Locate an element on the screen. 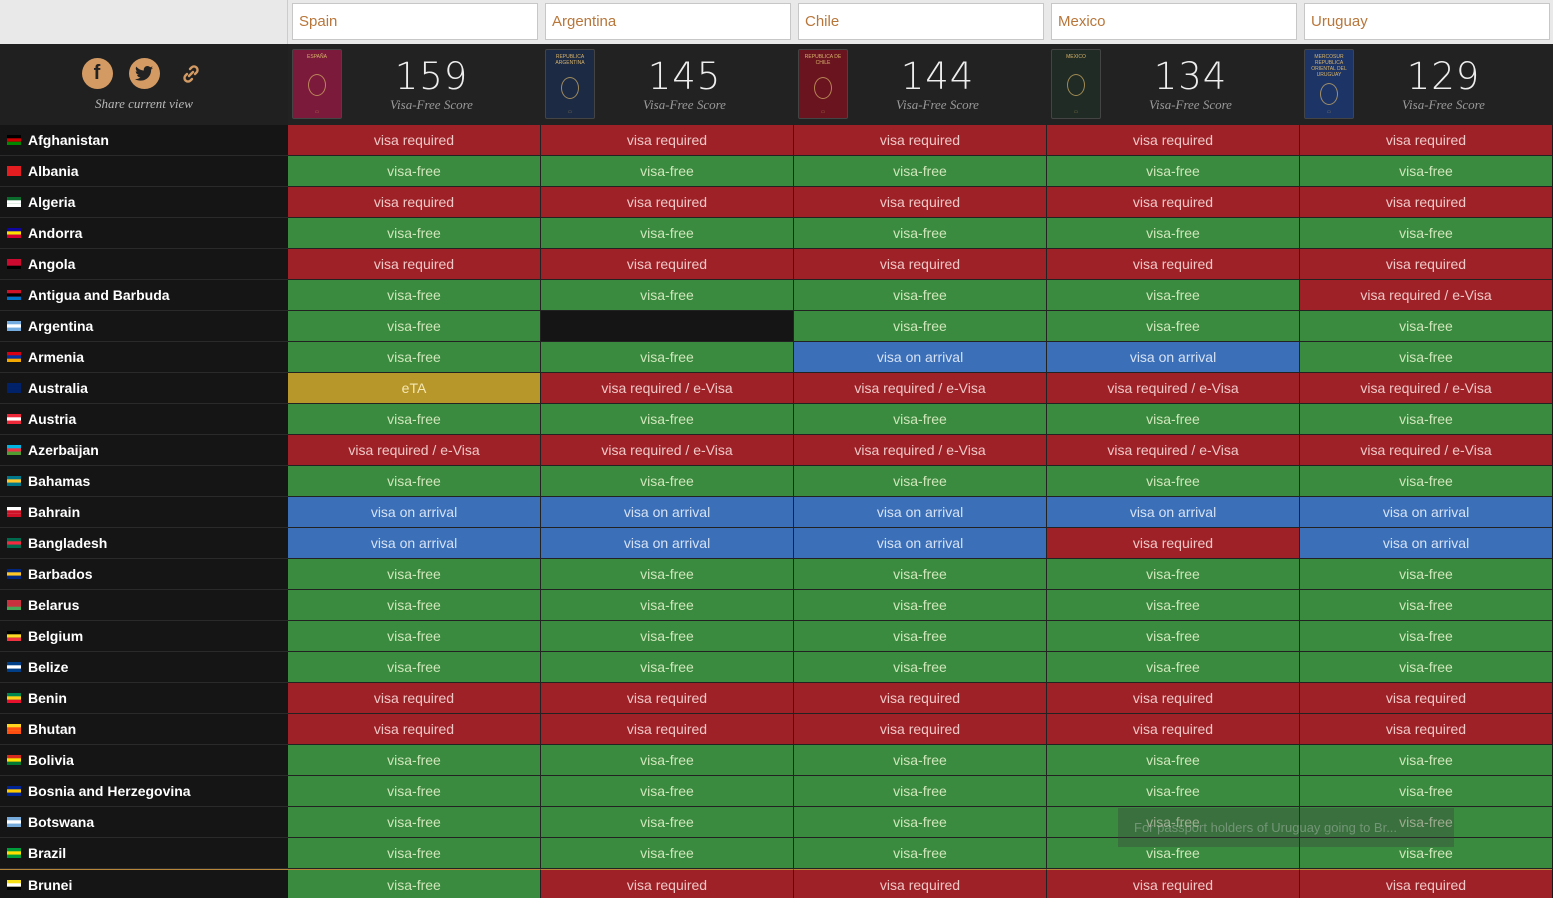 This screenshot has width=1553, height=898. passport-card-spain: ESPAÑA □ 159 Visa-Free Score is located at coordinates (414, 84).